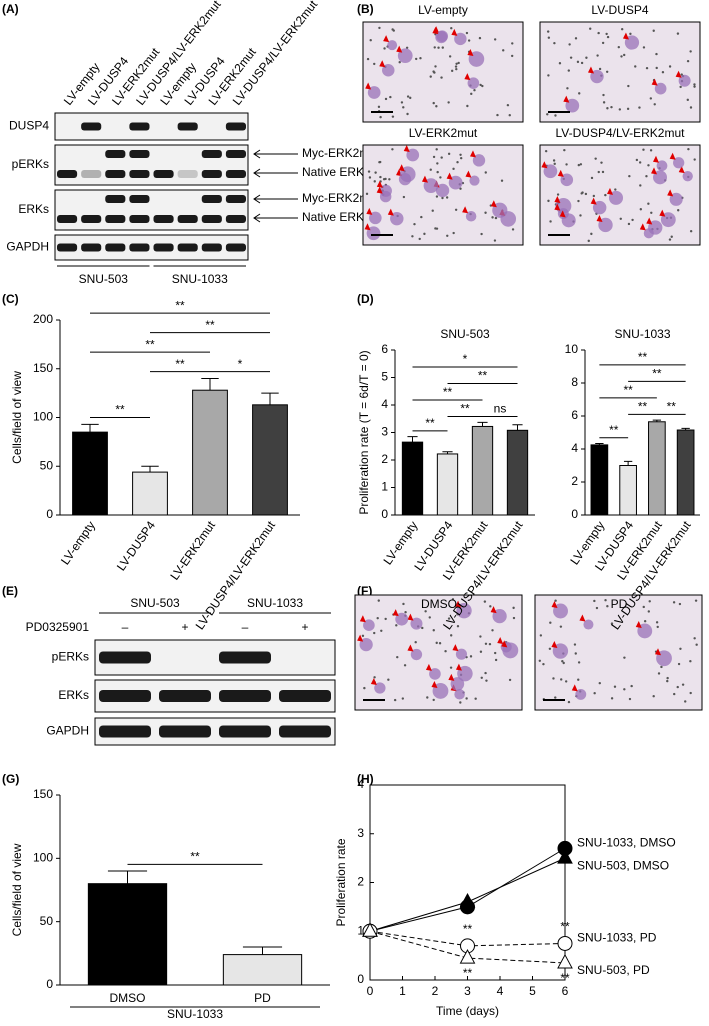 The image size is (709, 1026). What do you see at coordinates (17, 889) in the screenshot?
I see `y-axis-label: Cells/field of view` at bounding box center [17, 889].